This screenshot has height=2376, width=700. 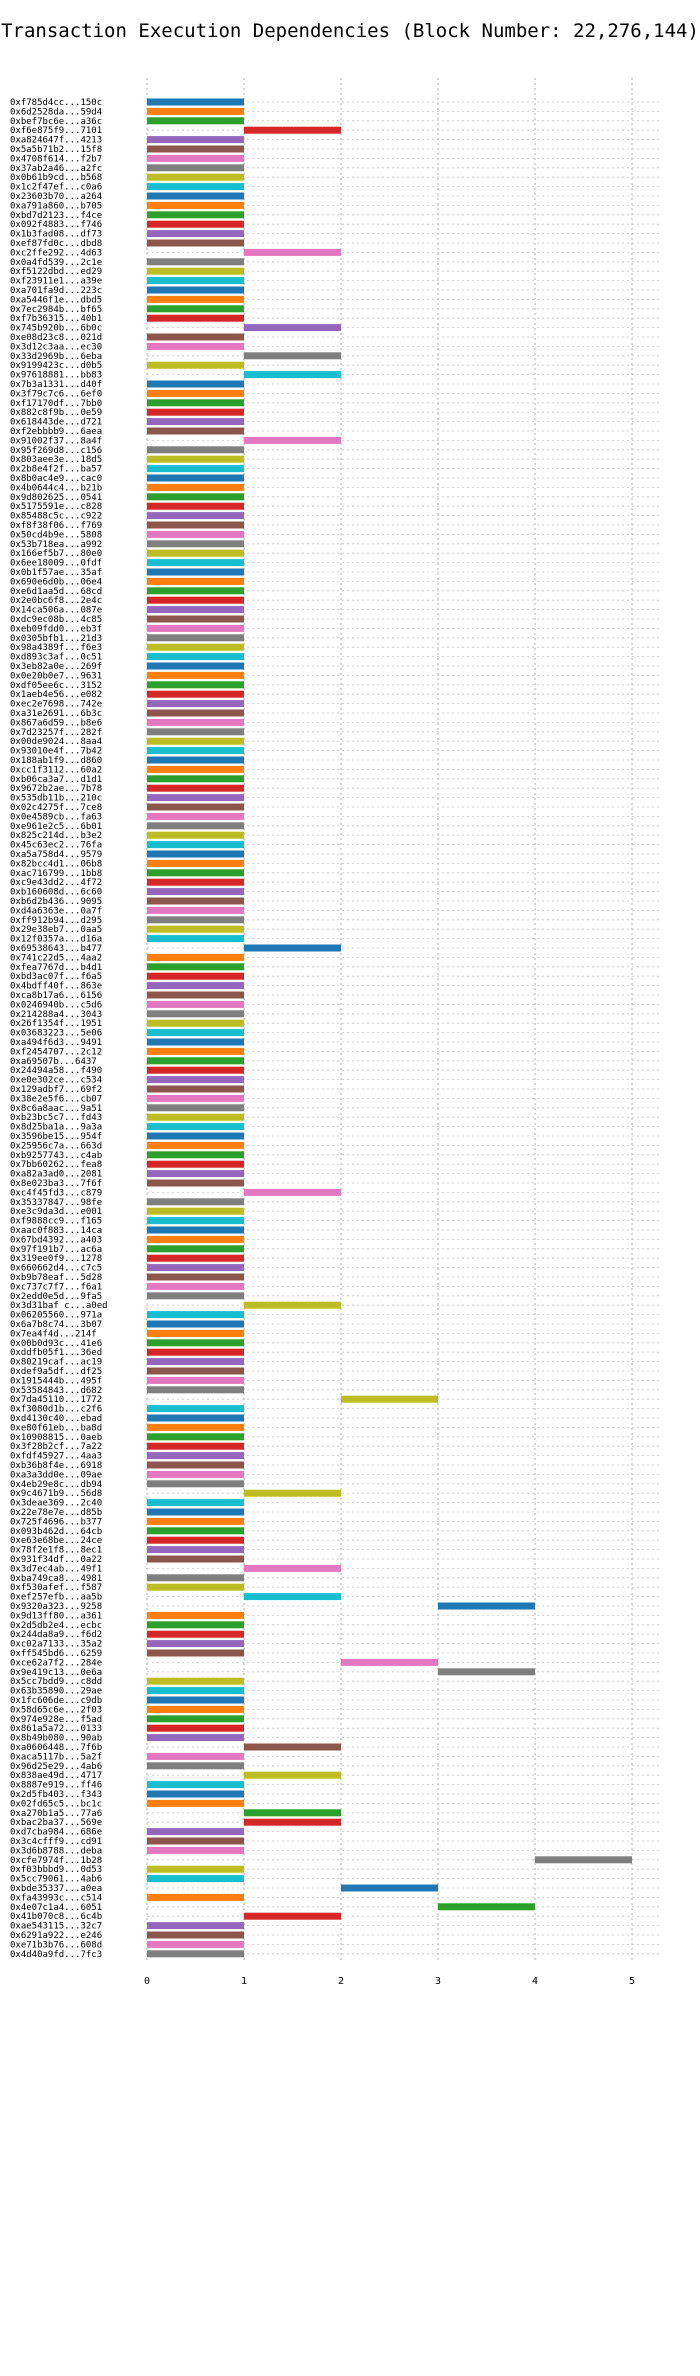 I want to click on y-tick-label: 0xac716799...1bb8, so click(x=56, y=874).